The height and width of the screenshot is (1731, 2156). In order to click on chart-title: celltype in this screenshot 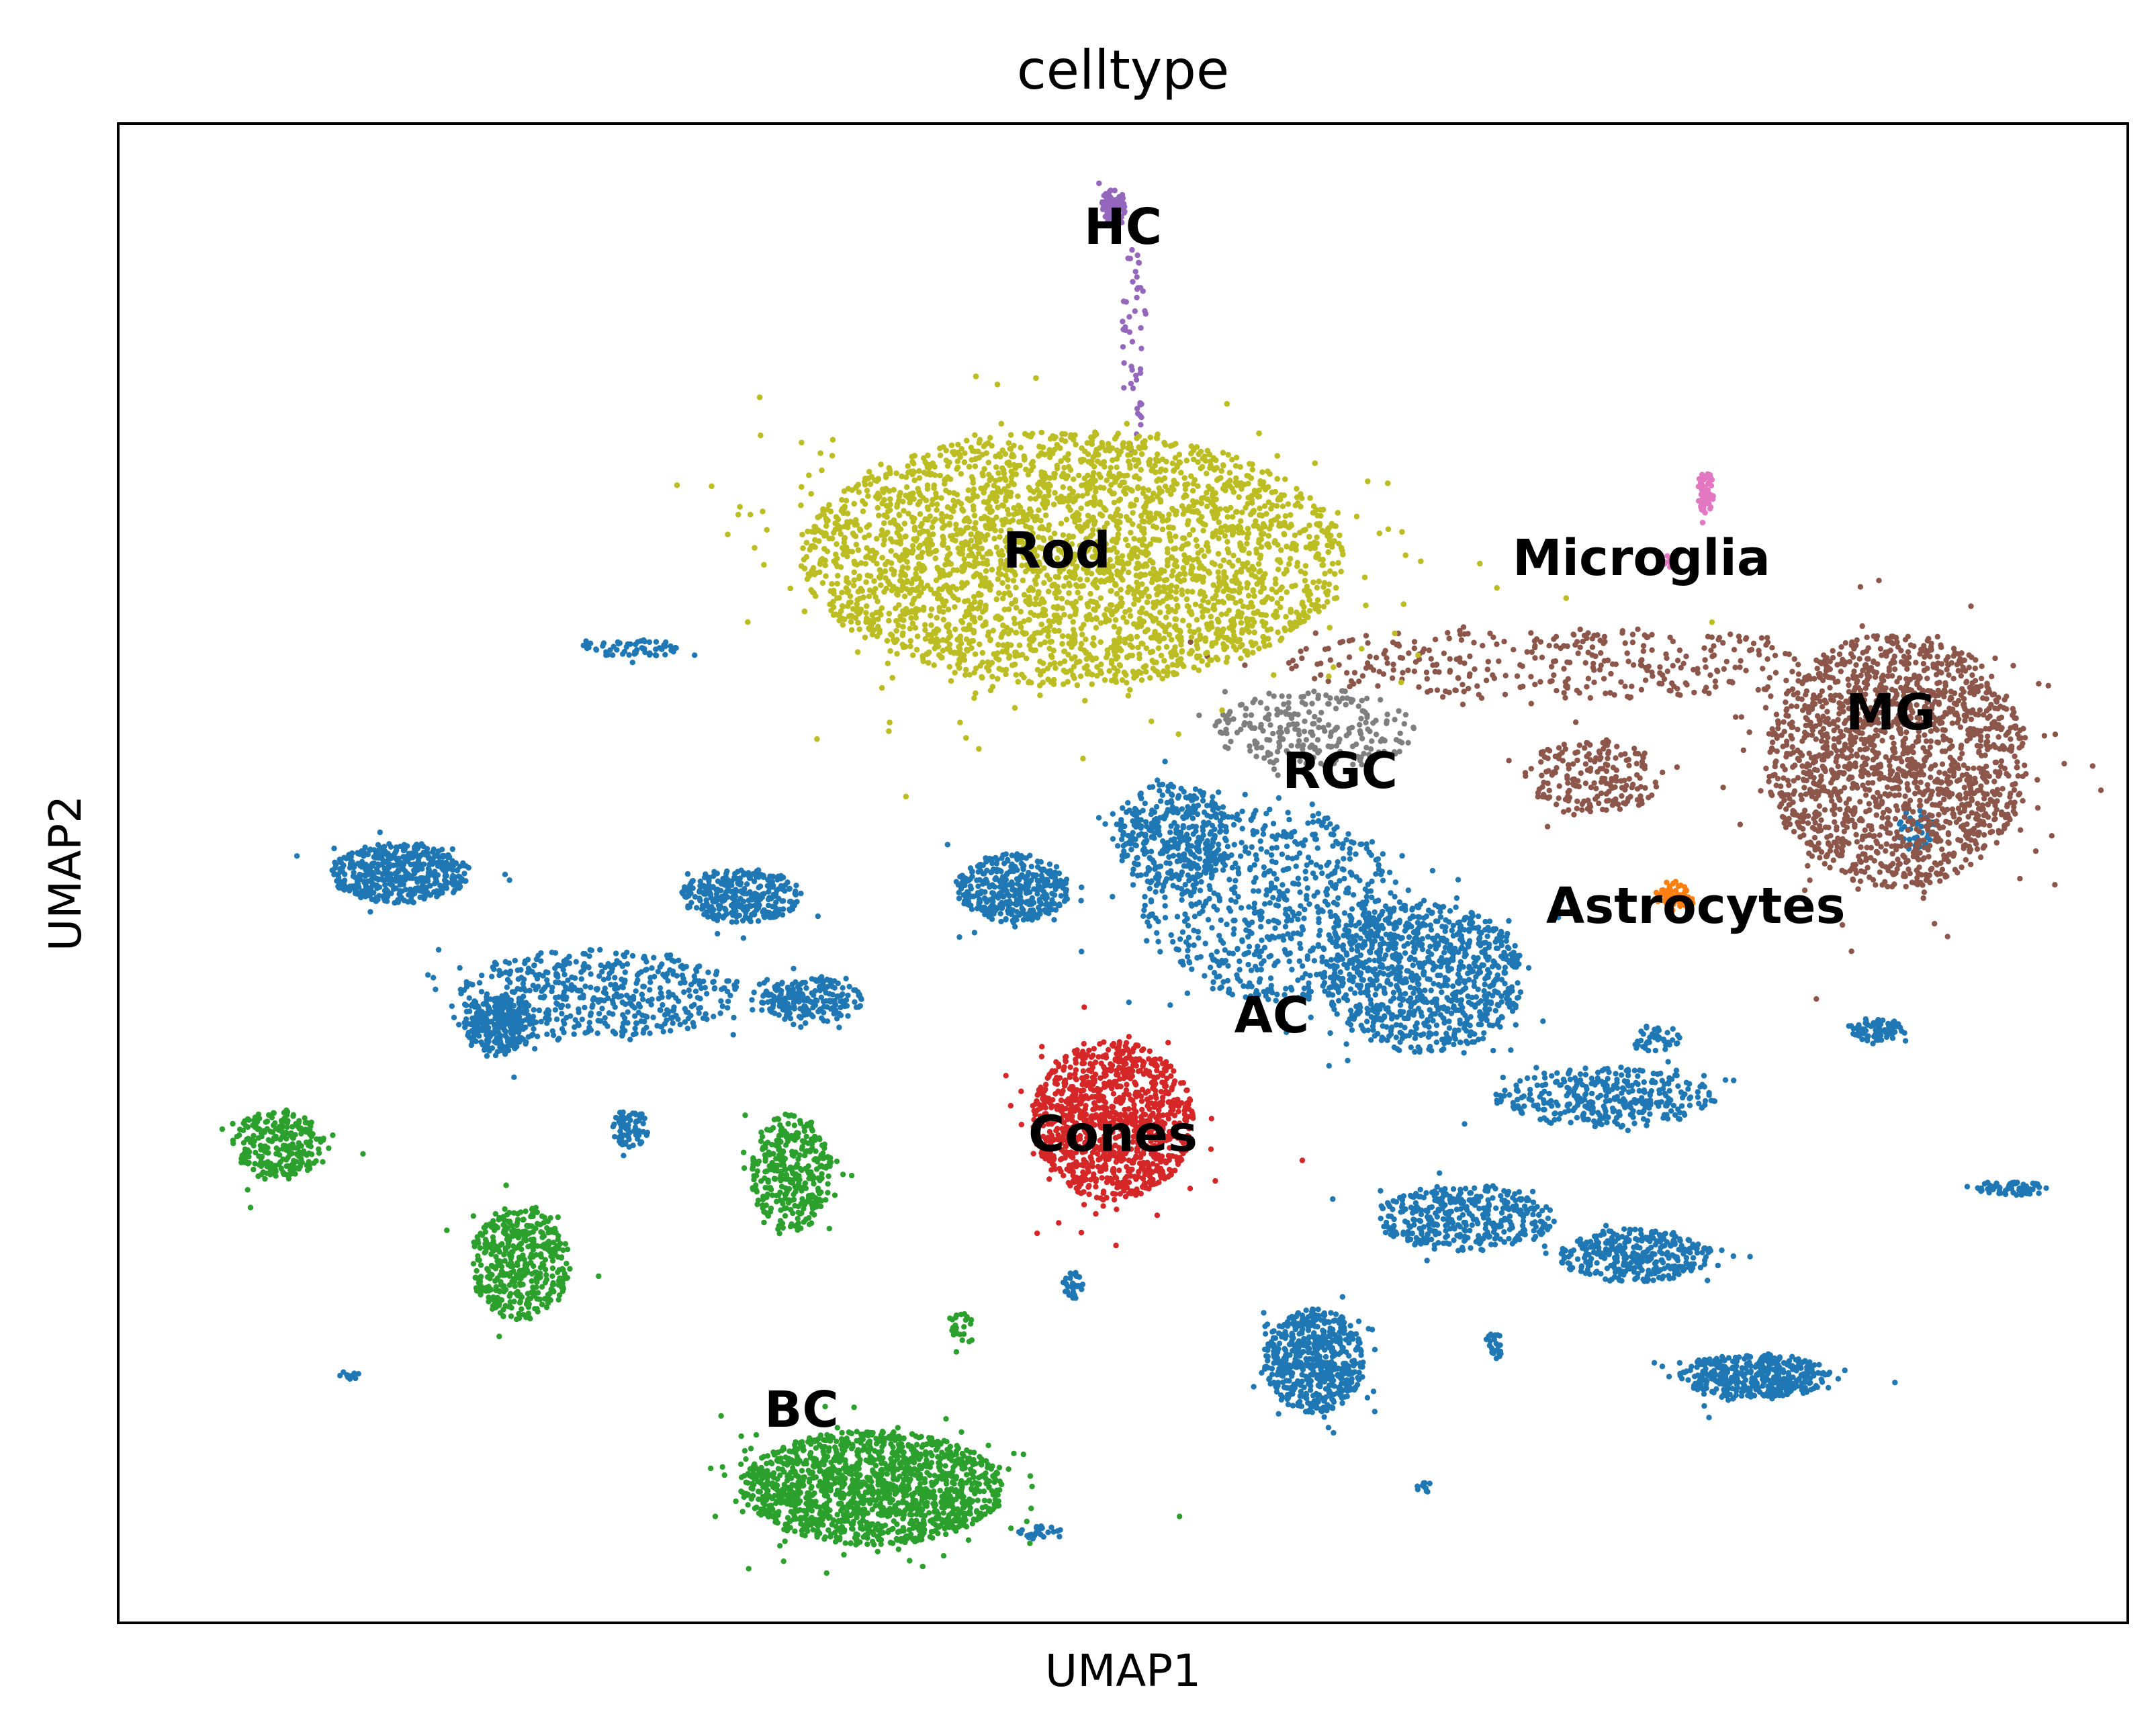, I will do `click(1123, 70)`.